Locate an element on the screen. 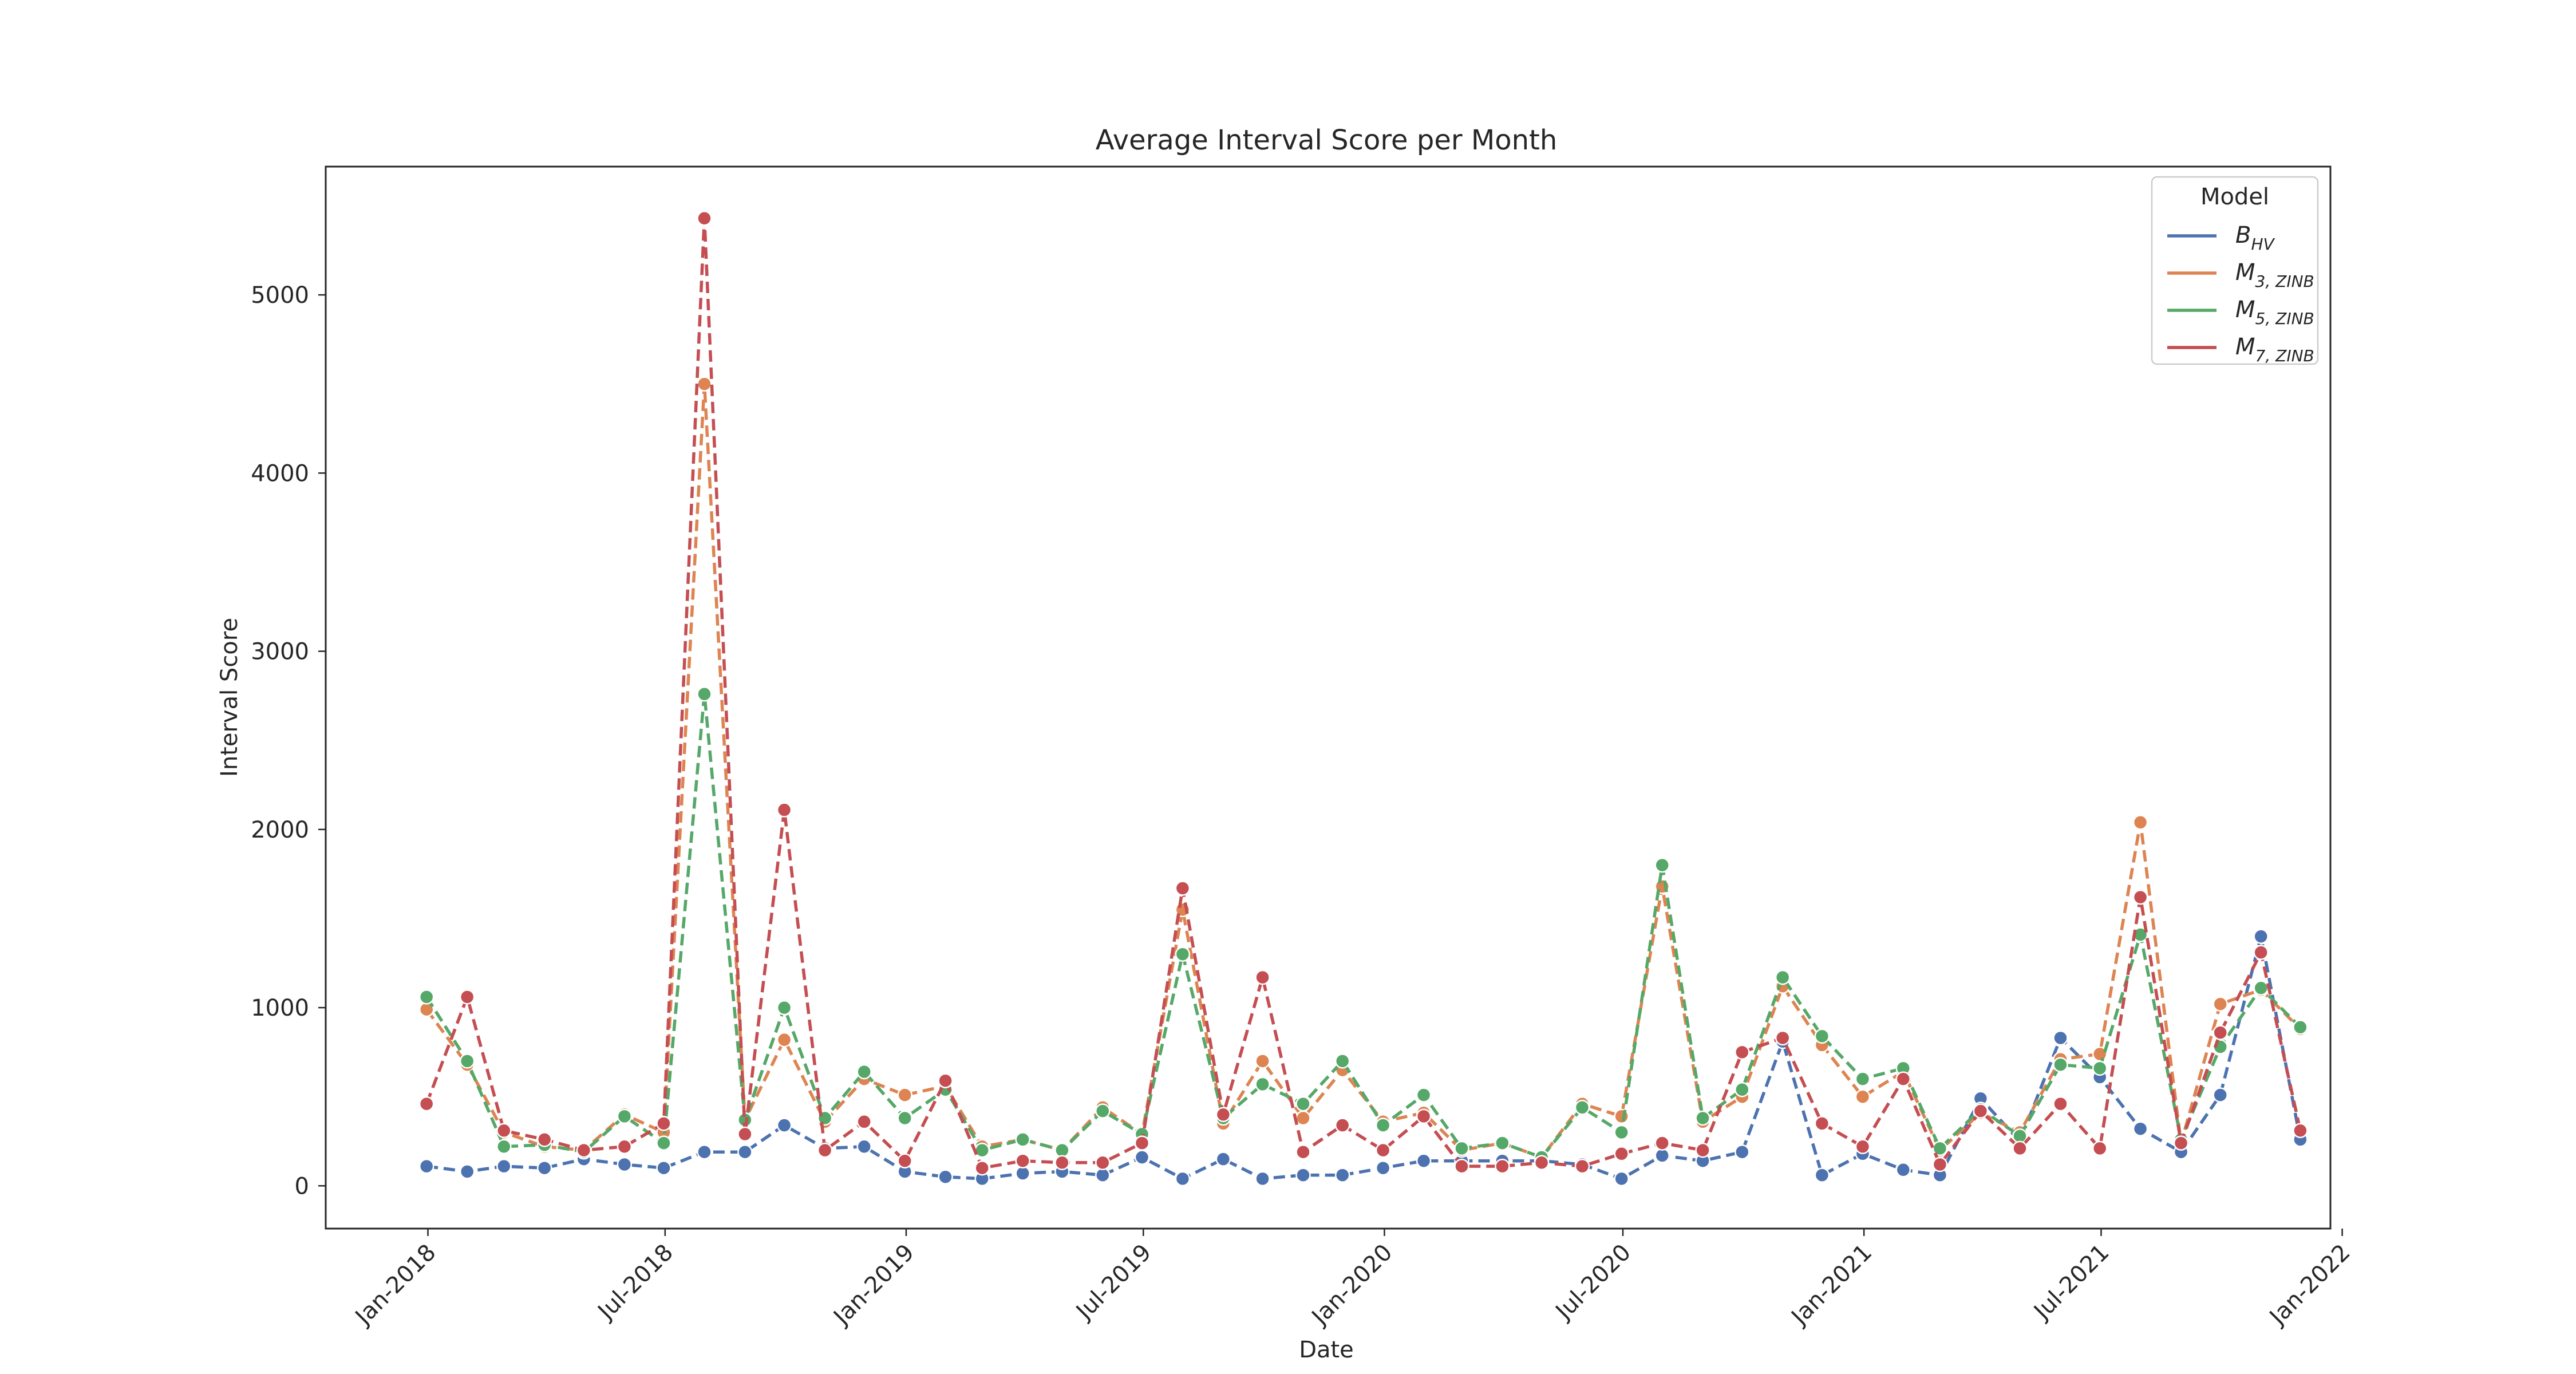 The image size is (2576, 1374). legend-label: M3, ZINB is located at coordinates (2274, 275).